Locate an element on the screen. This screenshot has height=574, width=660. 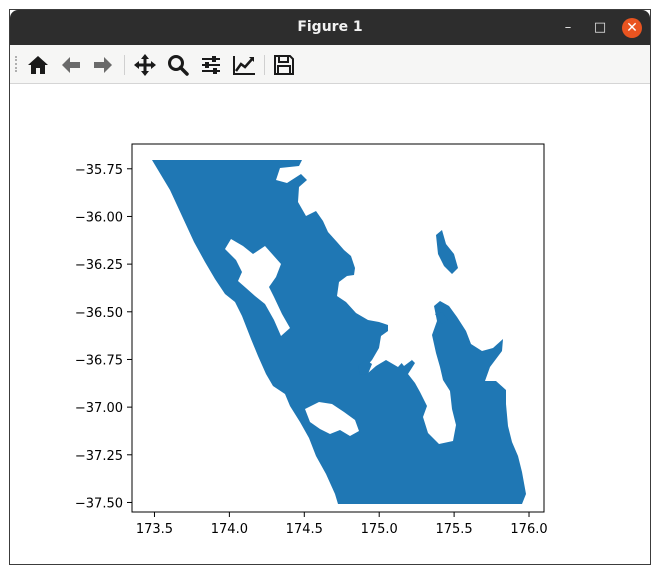
home-icon is located at coordinates (38, 65).